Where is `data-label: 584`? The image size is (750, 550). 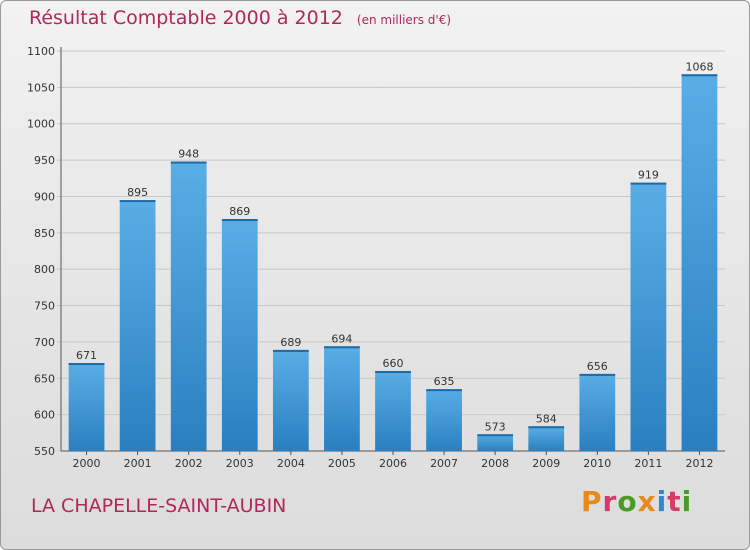 data-label: 584 is located at coordinates (546, 418).